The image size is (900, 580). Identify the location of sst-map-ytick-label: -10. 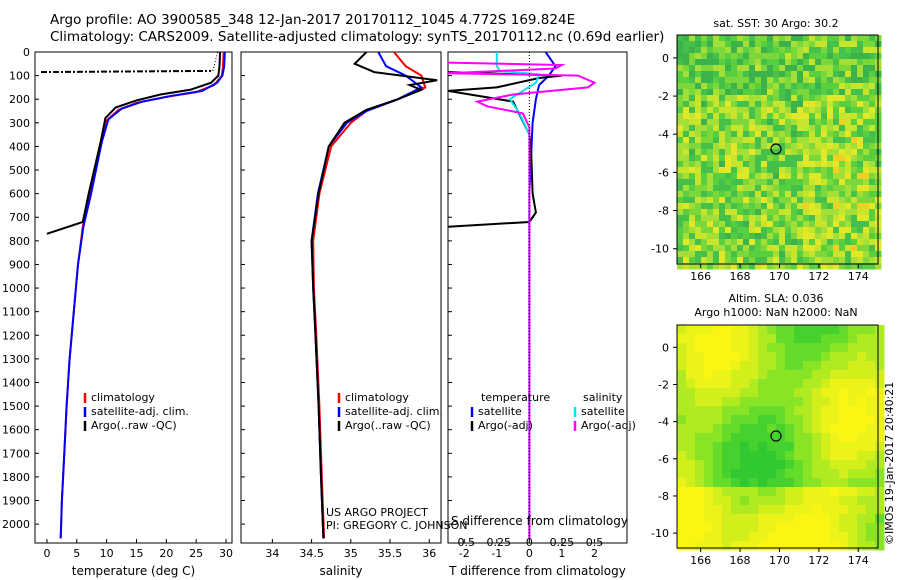
(660, 249).